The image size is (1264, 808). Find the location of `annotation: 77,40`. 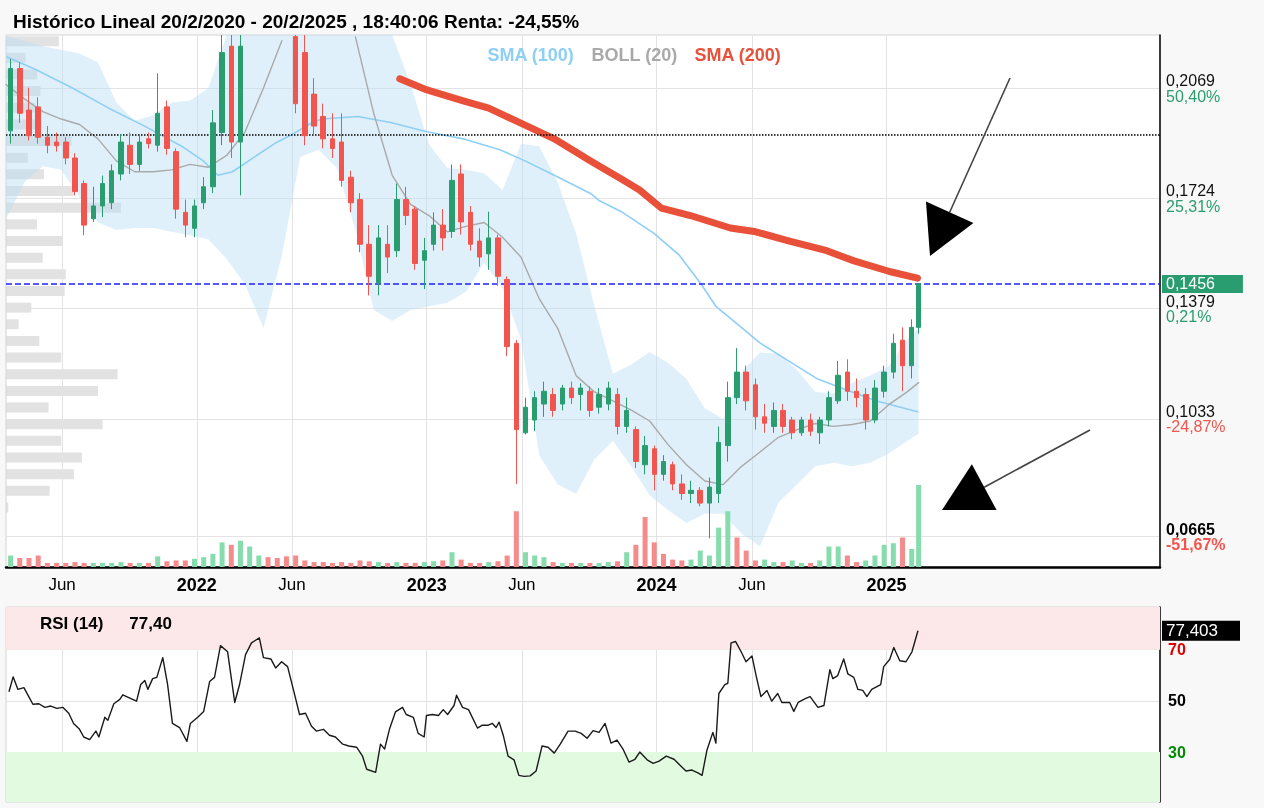

annotation: 77,40 is located at coordinates (150, 623).